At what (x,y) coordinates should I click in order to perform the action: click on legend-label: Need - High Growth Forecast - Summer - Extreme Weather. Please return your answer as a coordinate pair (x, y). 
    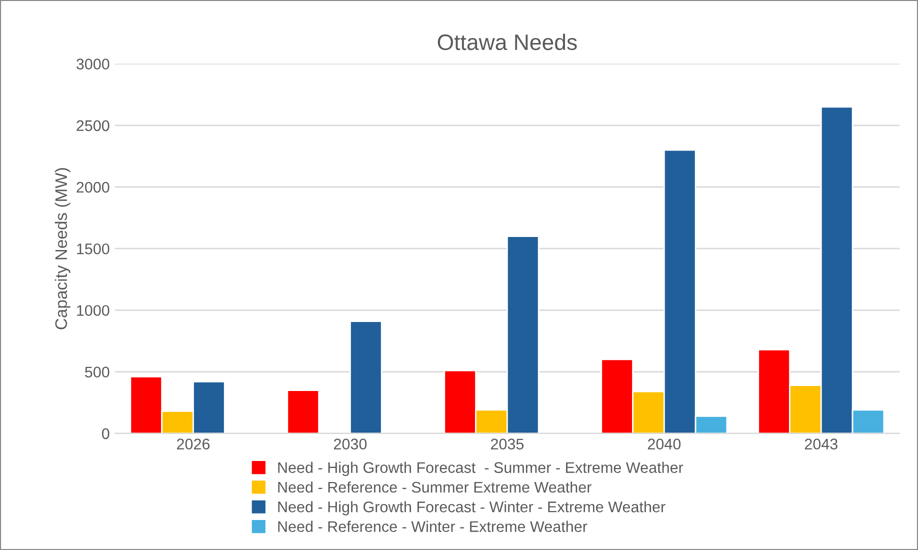
    Looking at the image, I should click on (481, 469).